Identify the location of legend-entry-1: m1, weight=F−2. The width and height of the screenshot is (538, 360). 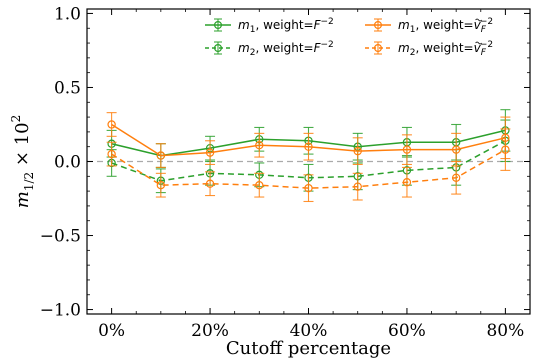
(269, 26).